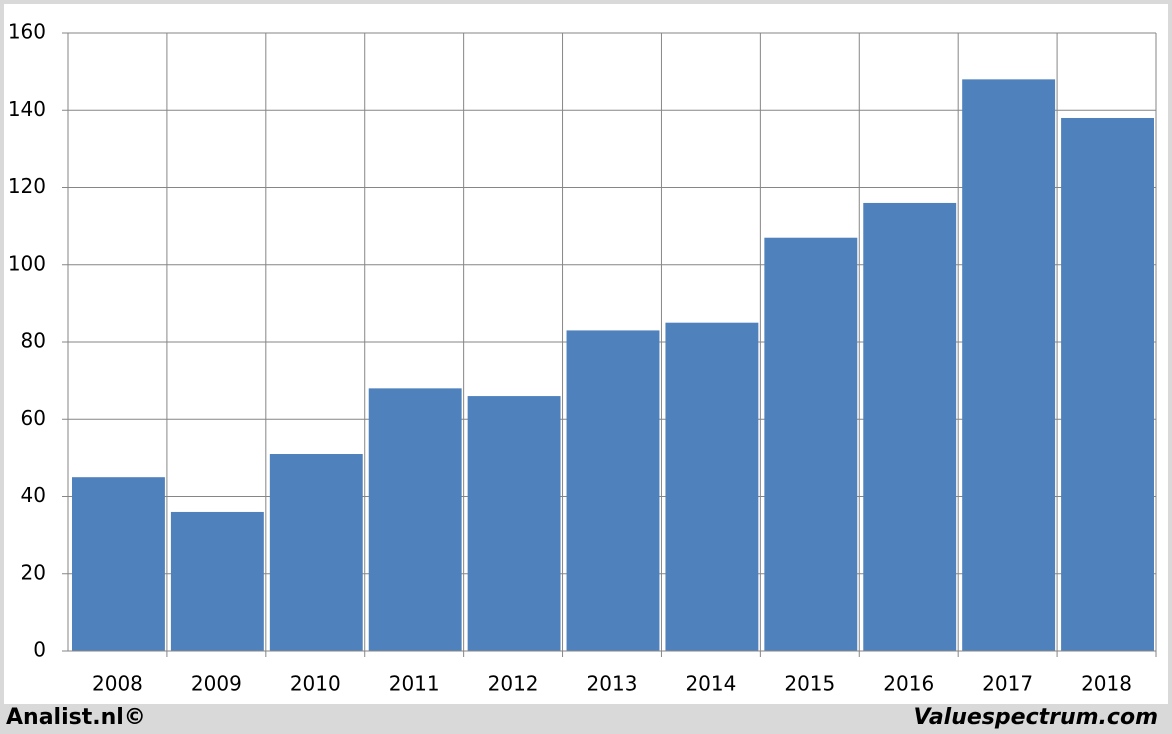  What do you see at coordinates (27, 186) in the screenshot?
I see `y-tick-label: 120` at bounding box center [27, 186].